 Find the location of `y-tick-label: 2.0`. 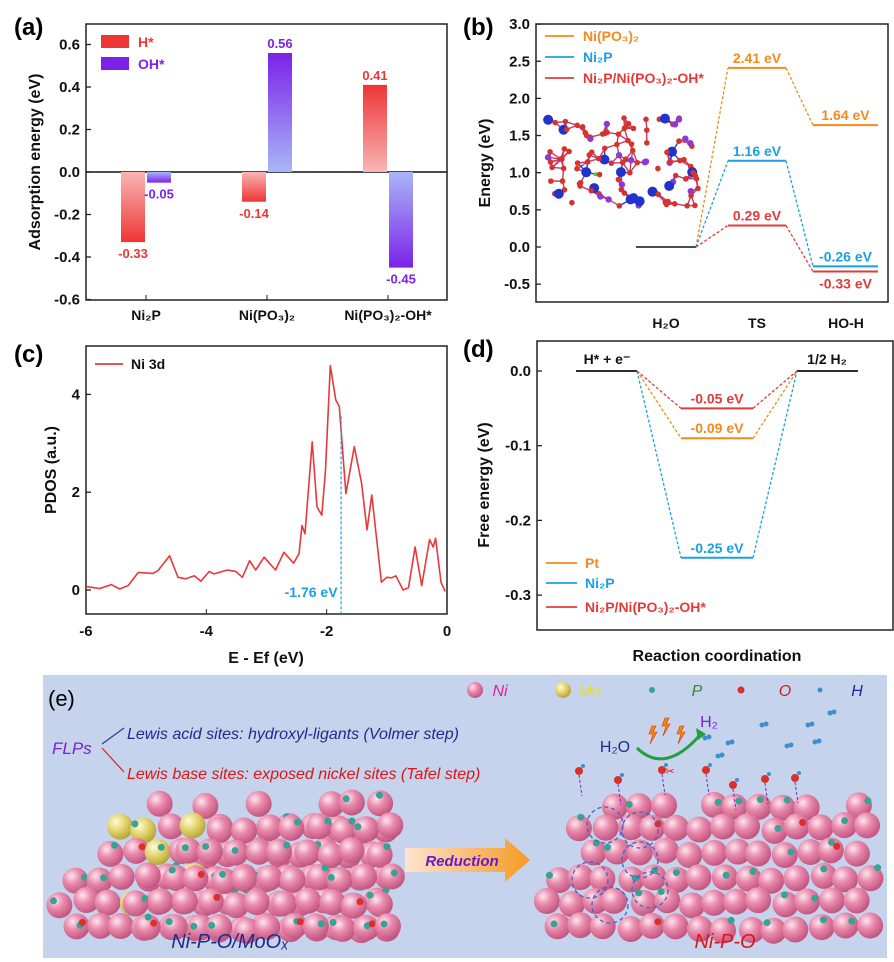

y-tick-label: 2.0 is located at coordinates (519, 98).